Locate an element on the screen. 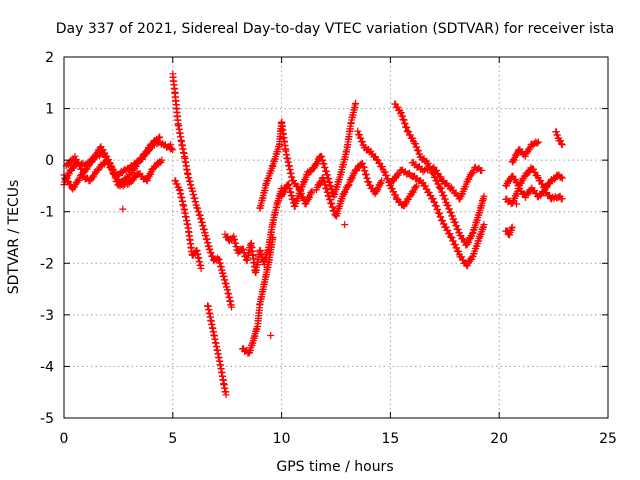 Image resolution: width=640 pixels, height=480 pixels. y-axis-label: SDTVAR / TECUs is located at coordinates (14, 237).